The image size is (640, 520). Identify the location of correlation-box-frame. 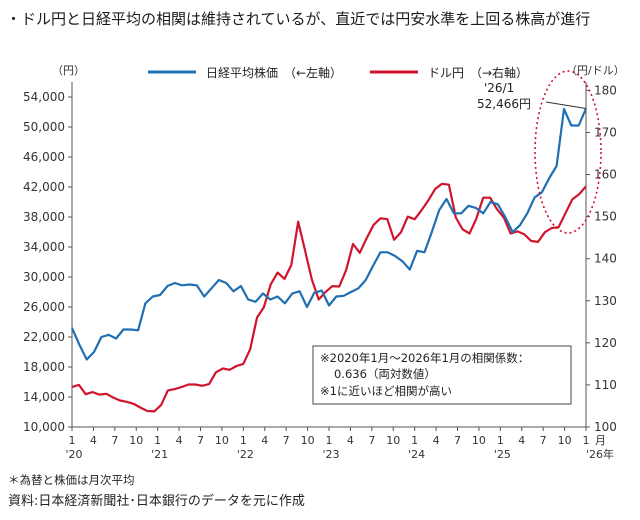
(442, 375).